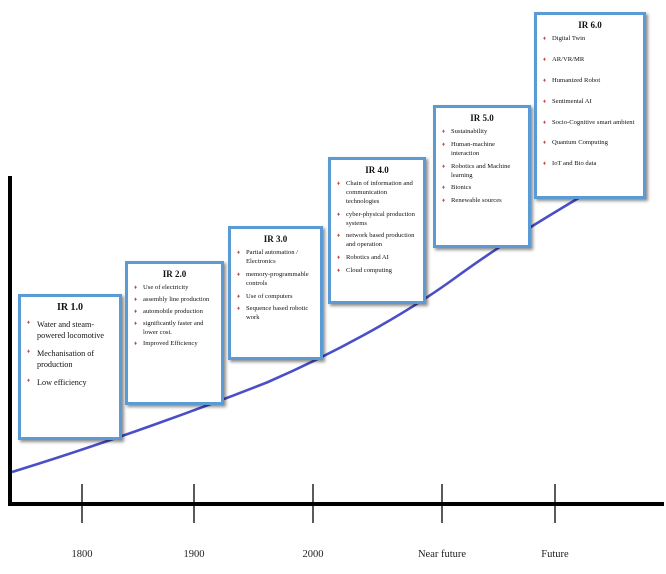 Image resolution: width=666 pixels, height=574 pixels. I want to click on stage-item: Low efficiency, so click(70, 382).